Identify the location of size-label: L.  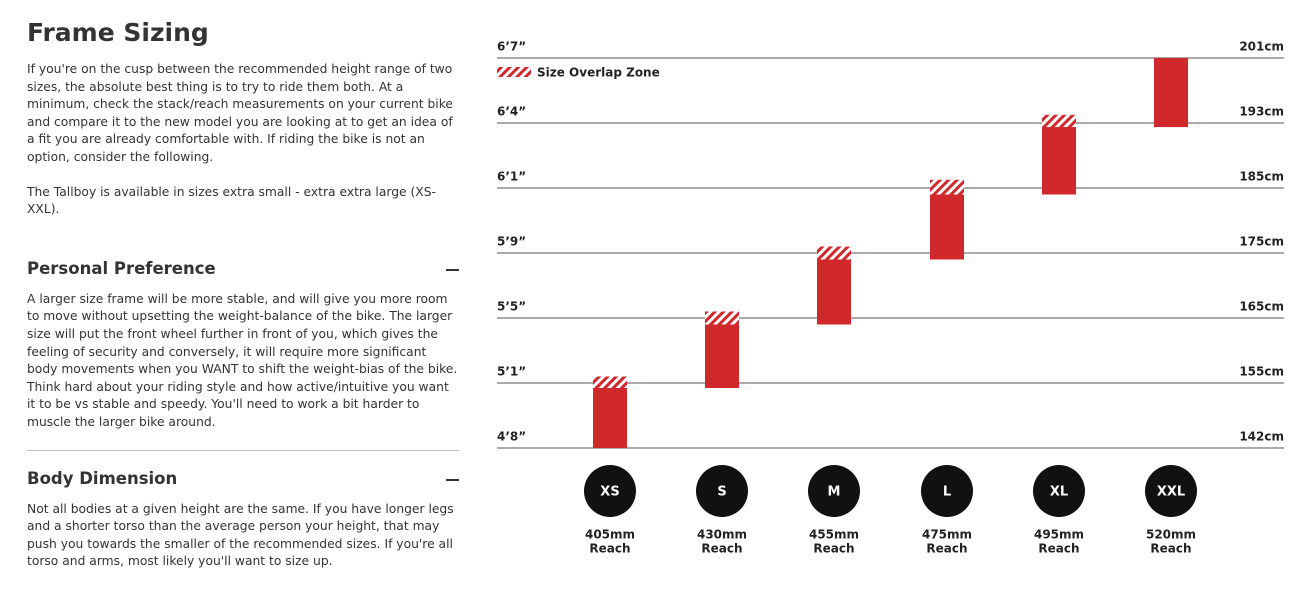
(947, 492).